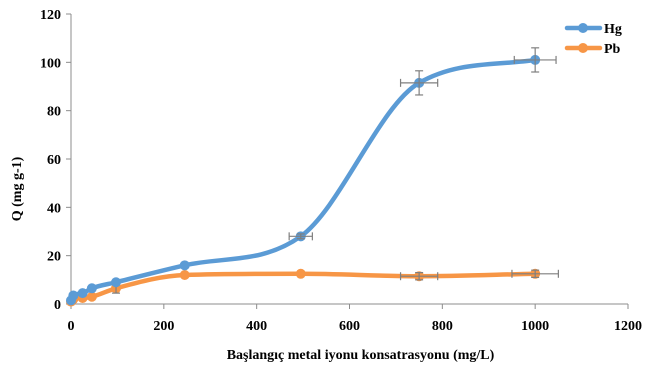  What do you see at coordinates (50, 63) in the screenshot?
I see `y-tick-label: 100` at bounding box center [50, 63].